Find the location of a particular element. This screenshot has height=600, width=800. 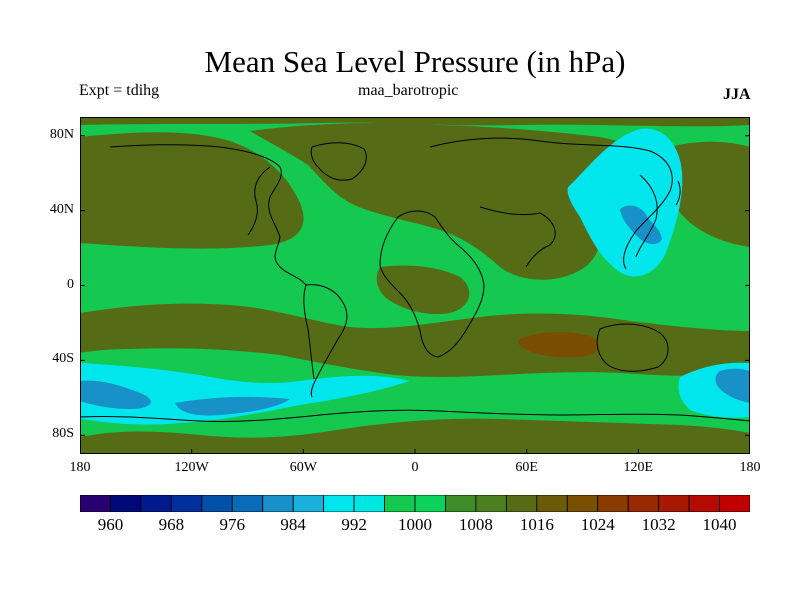

colorbar-label: 968 is located at coordinates (171, 524).